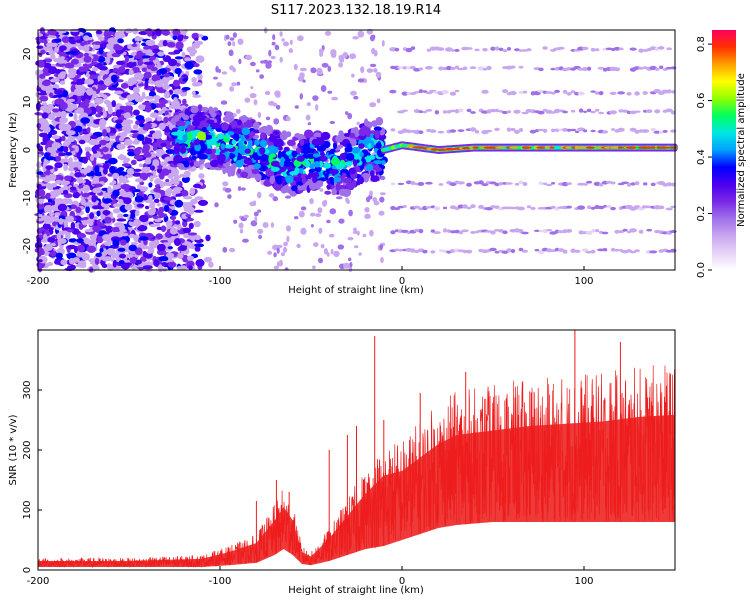  I want to click on spectrogram-y-ticks: -20 -10 0 10 20, so click(32, 151).